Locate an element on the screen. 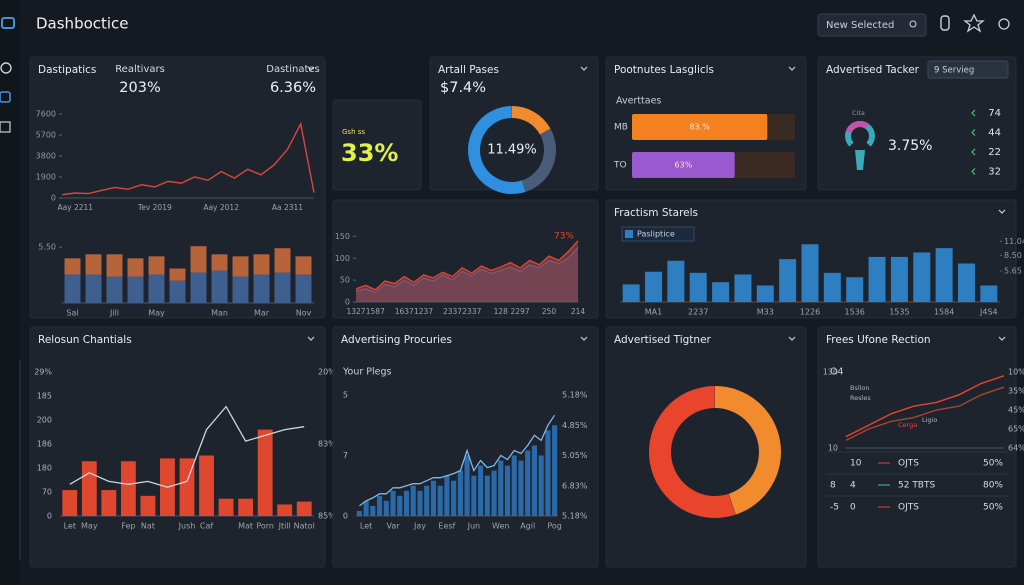 Image resolution: width=1024 pixels, height=585 pixels. sidebar is located at coordinates (10, 292).